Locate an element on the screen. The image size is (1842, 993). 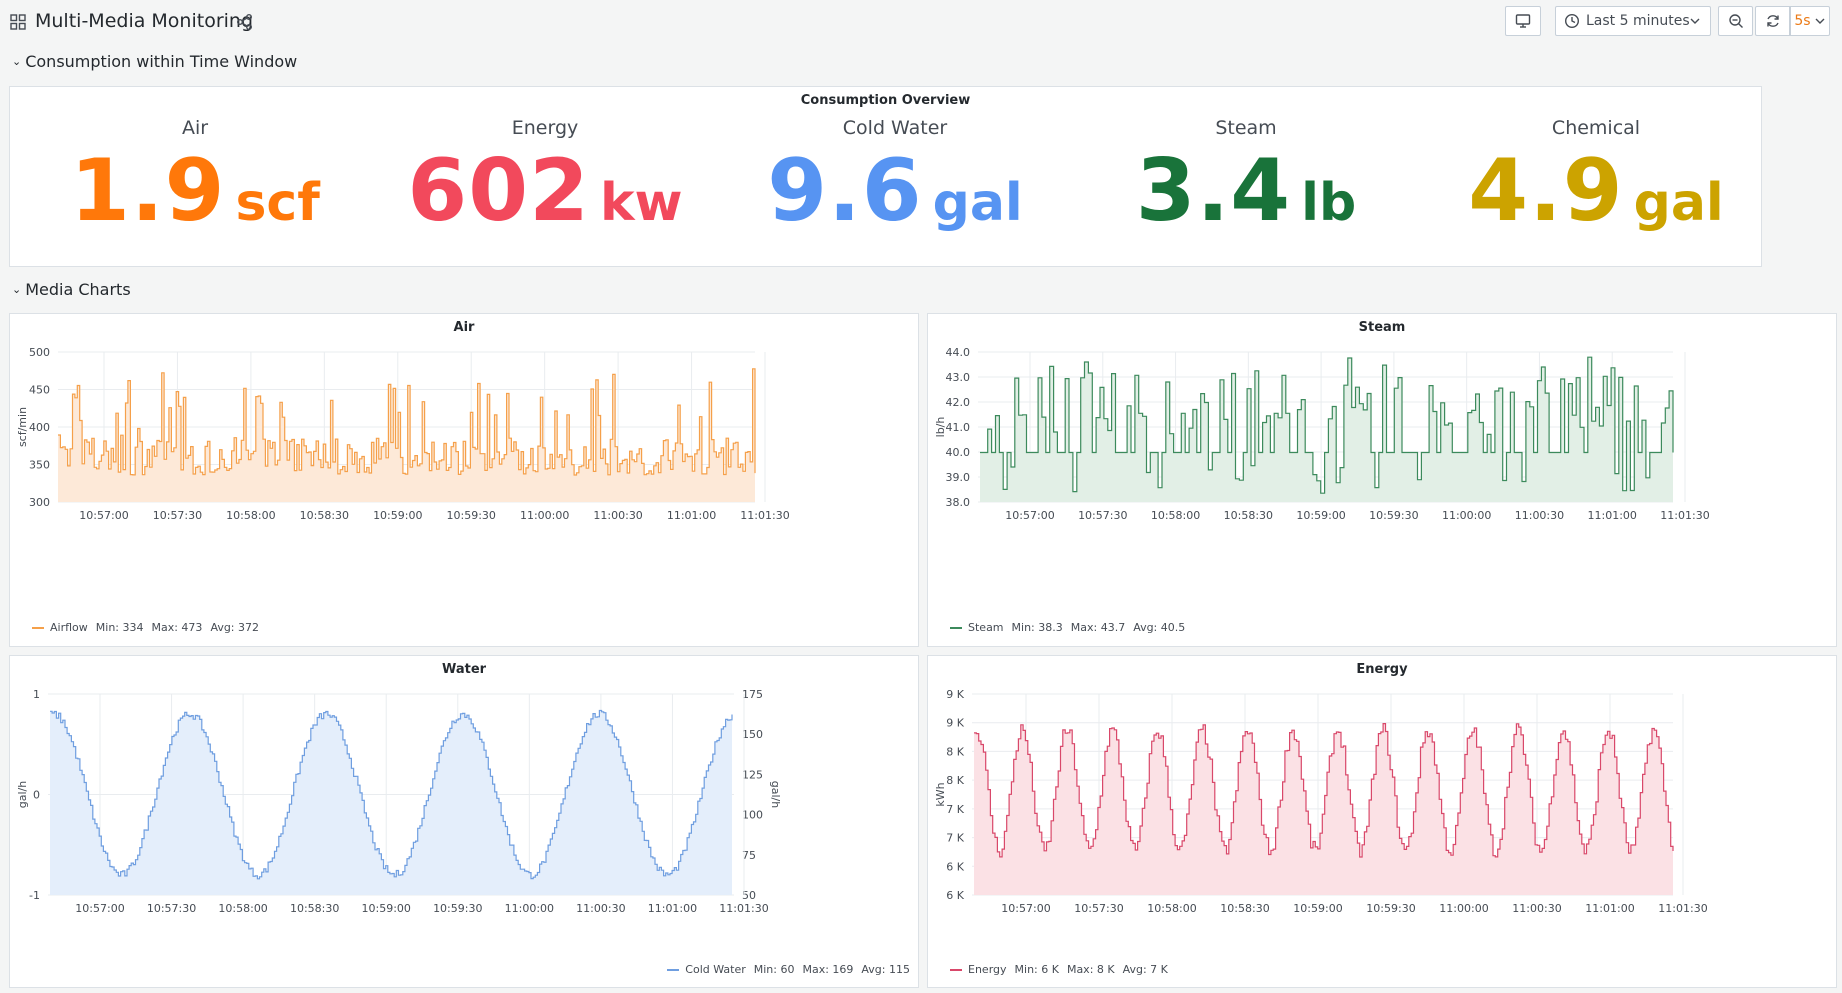
y-tick-label: -1 is located at coordinates (34, 895).